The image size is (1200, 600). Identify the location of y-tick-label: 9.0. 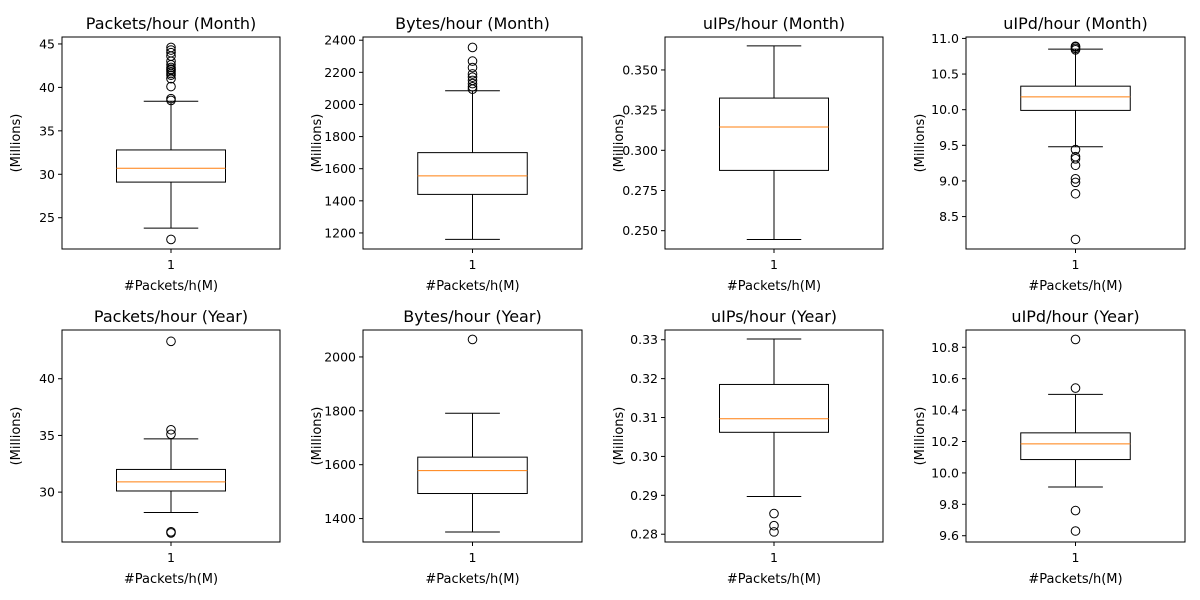
(949, 180).